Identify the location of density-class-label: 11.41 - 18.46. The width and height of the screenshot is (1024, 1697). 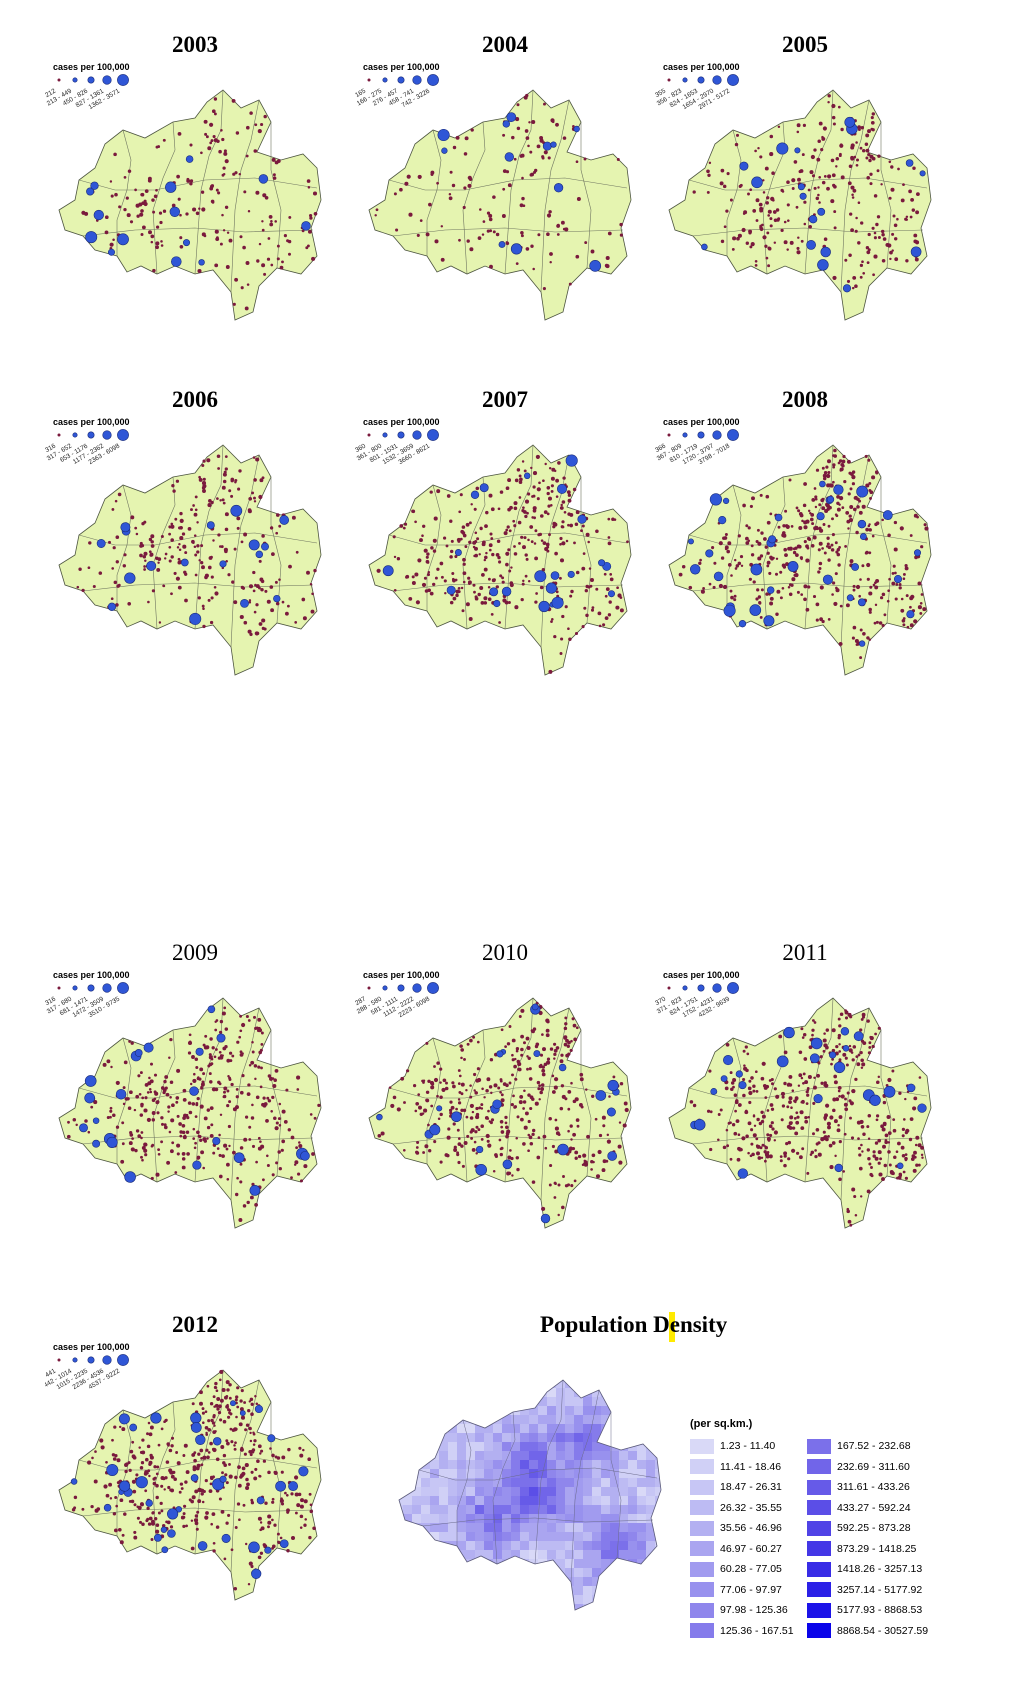
(751, 1466).